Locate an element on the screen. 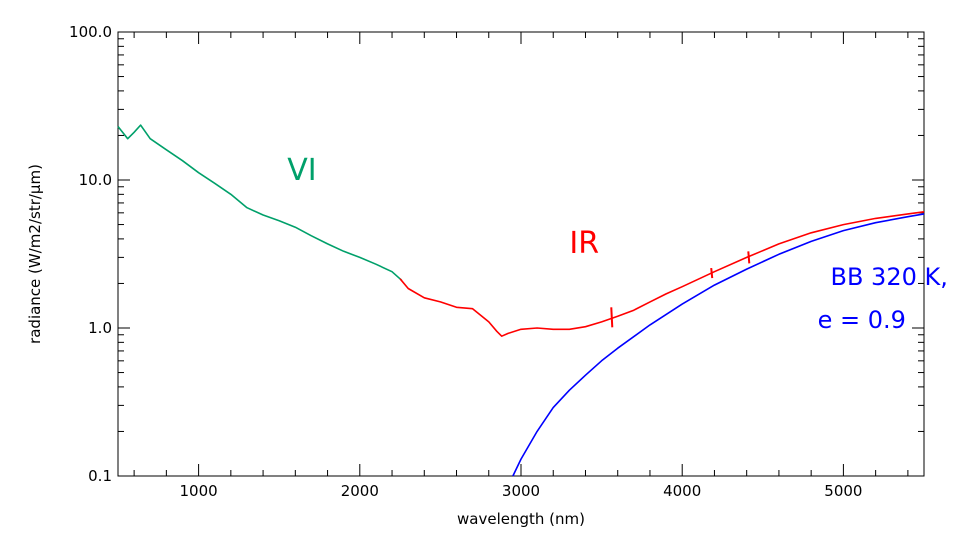 This screenshot has width=960, height=540. x-axis-label: wavelength (nm) is located at coordinates (521, 519).